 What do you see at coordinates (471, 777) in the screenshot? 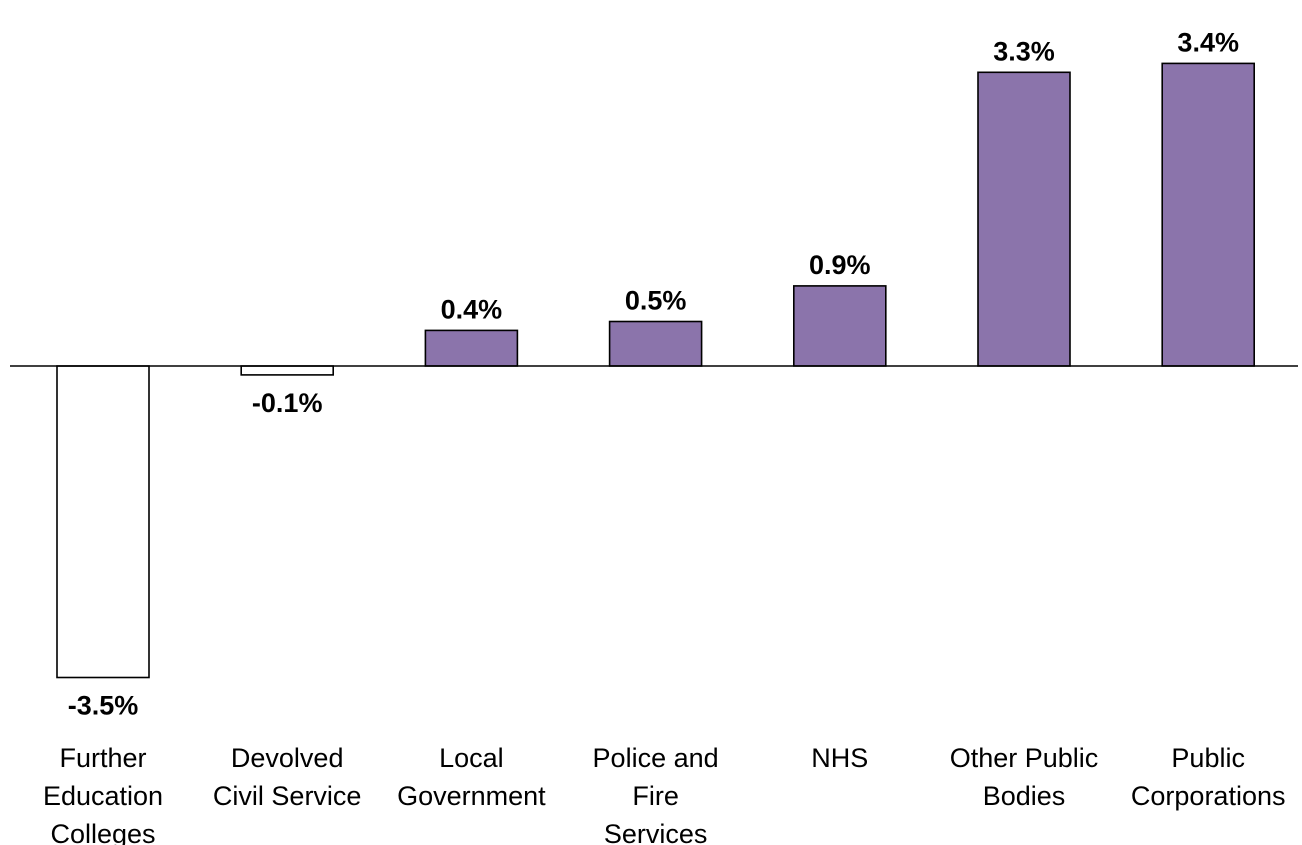
I see `category-label-local-government: Local Government` at bounding box center [471, 777].